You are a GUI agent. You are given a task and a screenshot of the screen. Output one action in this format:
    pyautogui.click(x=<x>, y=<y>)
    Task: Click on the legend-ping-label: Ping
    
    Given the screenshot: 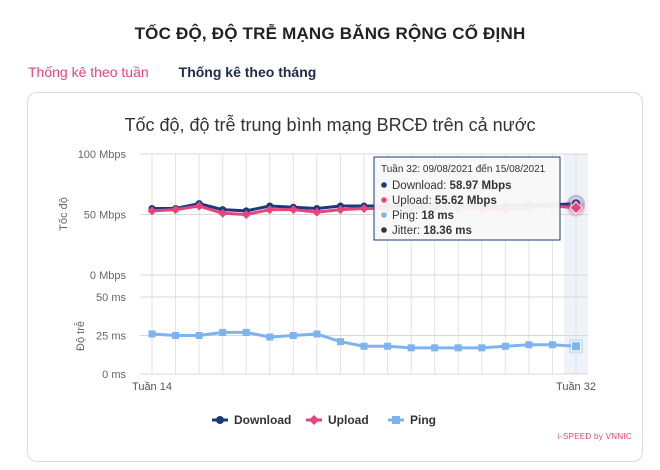 What is the action you would take?
    pyautogui.click(x=423, y=420)
    